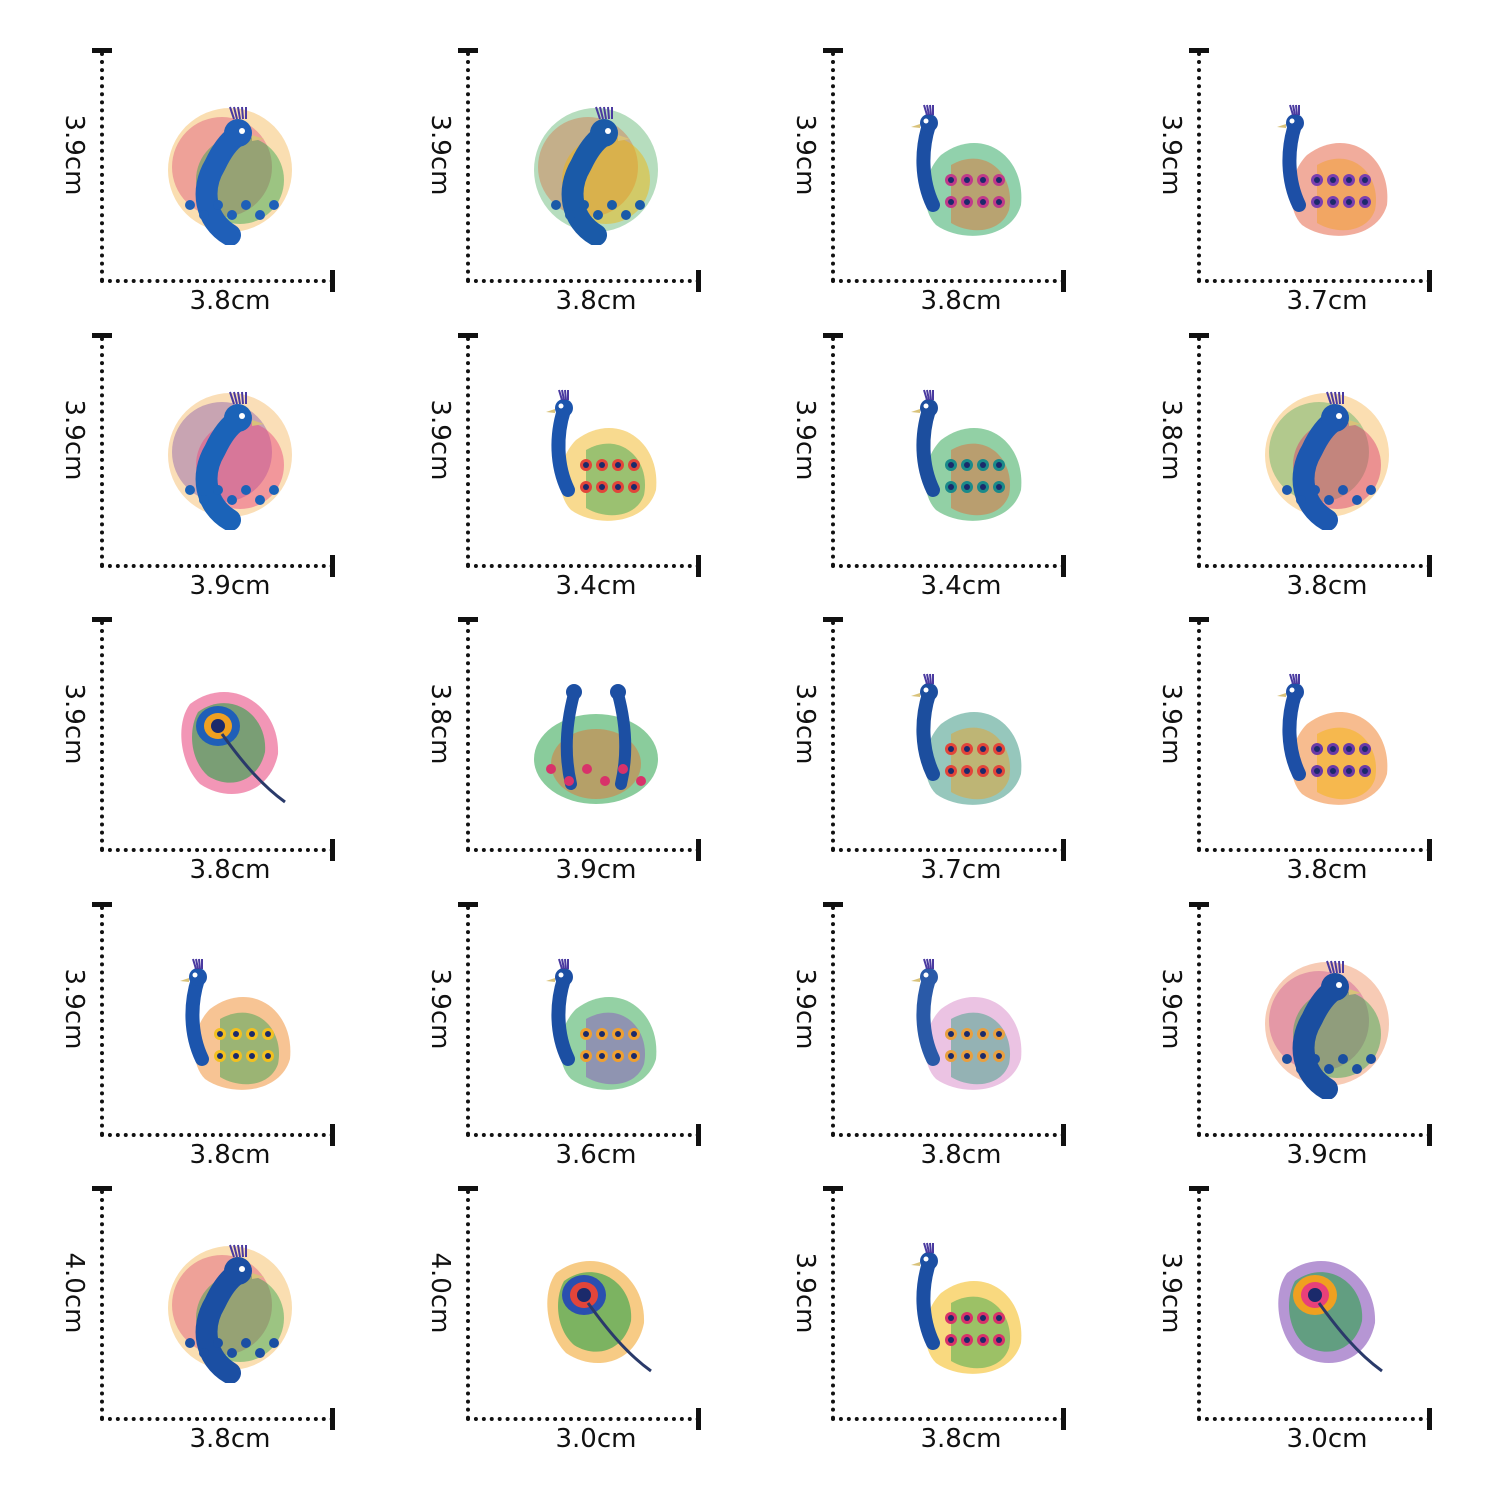 The width and height of the screenshot is (1500, 1500). Describe the element at coordinates (961, 870) in the screenshot. I see `width-label: 3.7cm` at that location.